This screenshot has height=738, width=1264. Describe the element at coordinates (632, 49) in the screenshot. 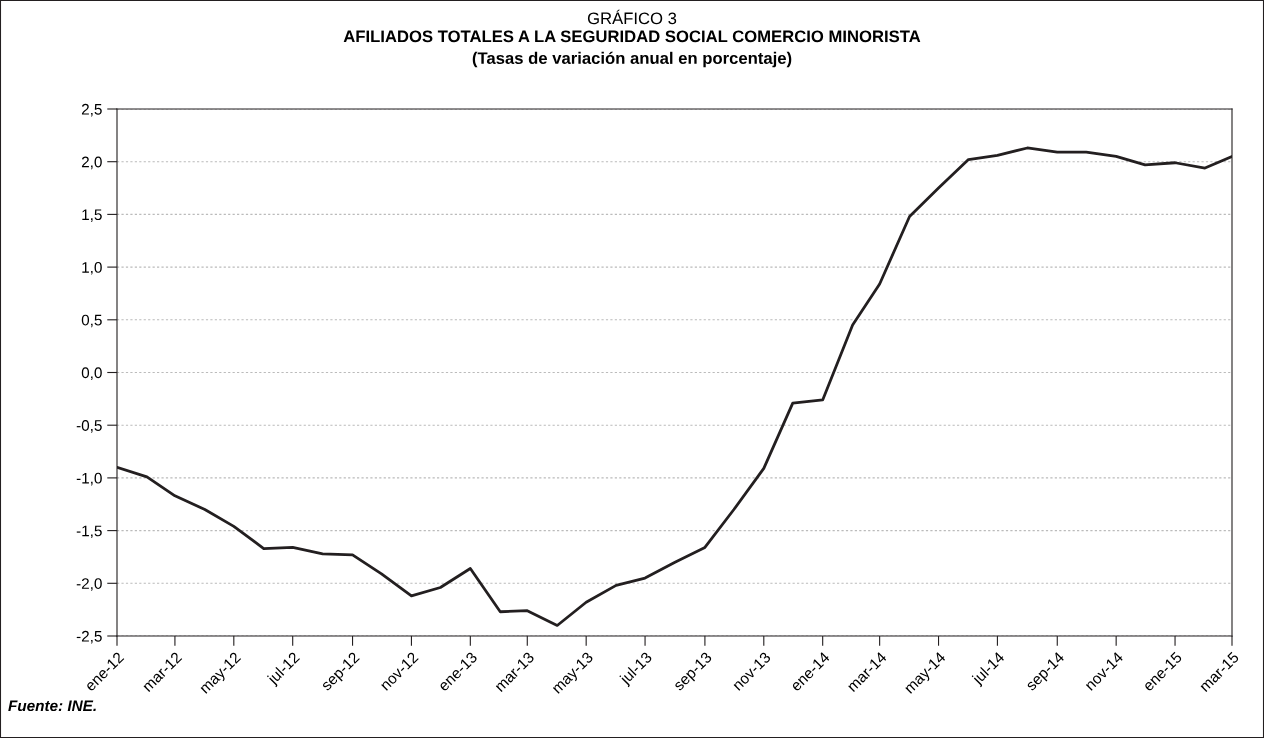

I see `chart-subtitle: AFILIADOS TOTALES A LA SEGURIDAD SOCIAL COMERCIO MINORISTA (Tasas de variación anual en porcentaje)` at that location.